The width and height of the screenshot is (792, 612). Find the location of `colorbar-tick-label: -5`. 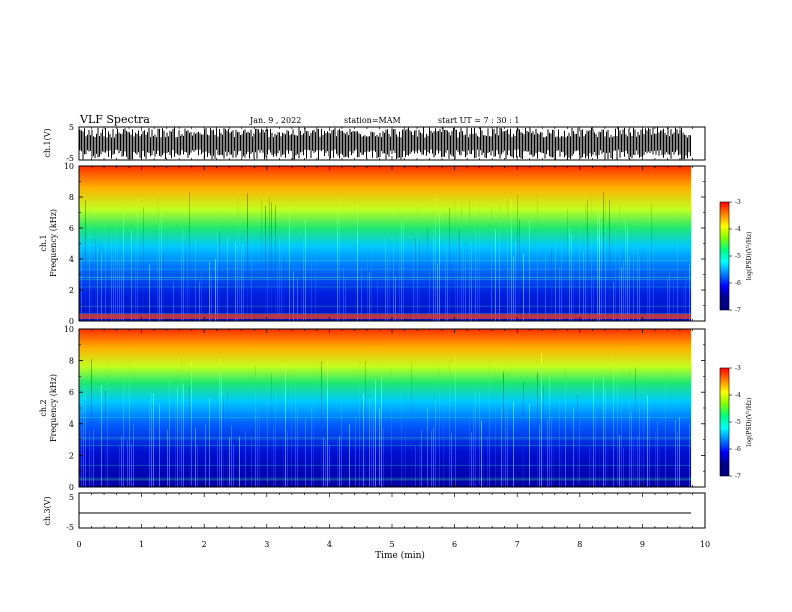

colorbar-tick-label: -5 is located at coordinates (738, 256).